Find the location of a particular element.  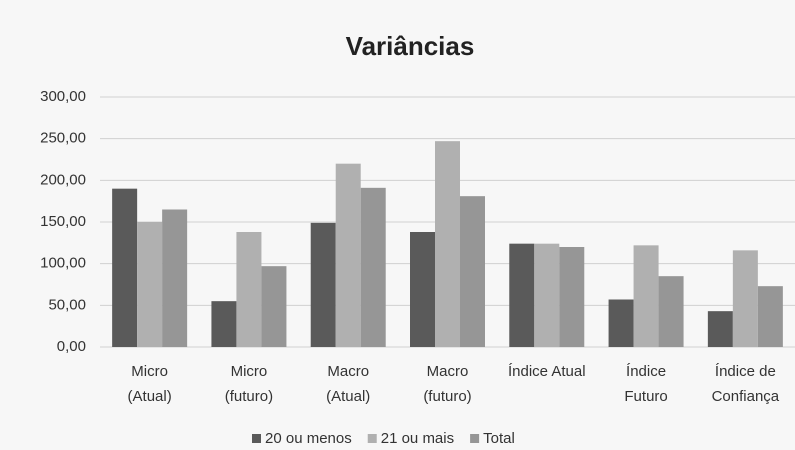

chart-title: Variâncias is located at coordinates (410, 46).